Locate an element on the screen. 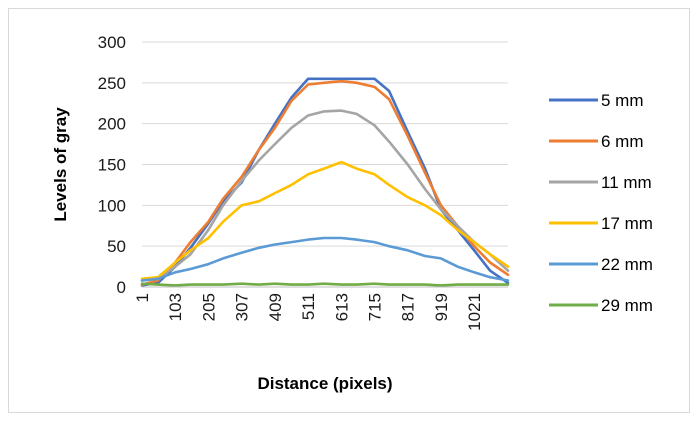  x-tick-label: 817 is located at coordinates (408, 307).